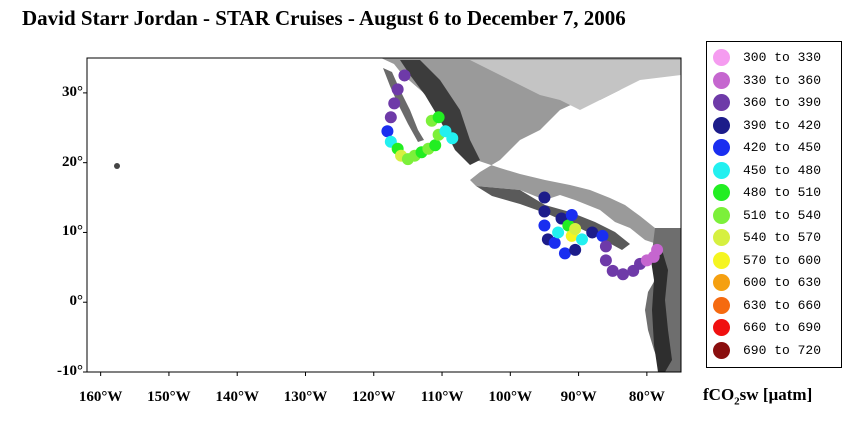 Image resolution: width=857 pixels, height=426 pixels. I want to click on legend-item: 660 to 690, so click(774, 328).